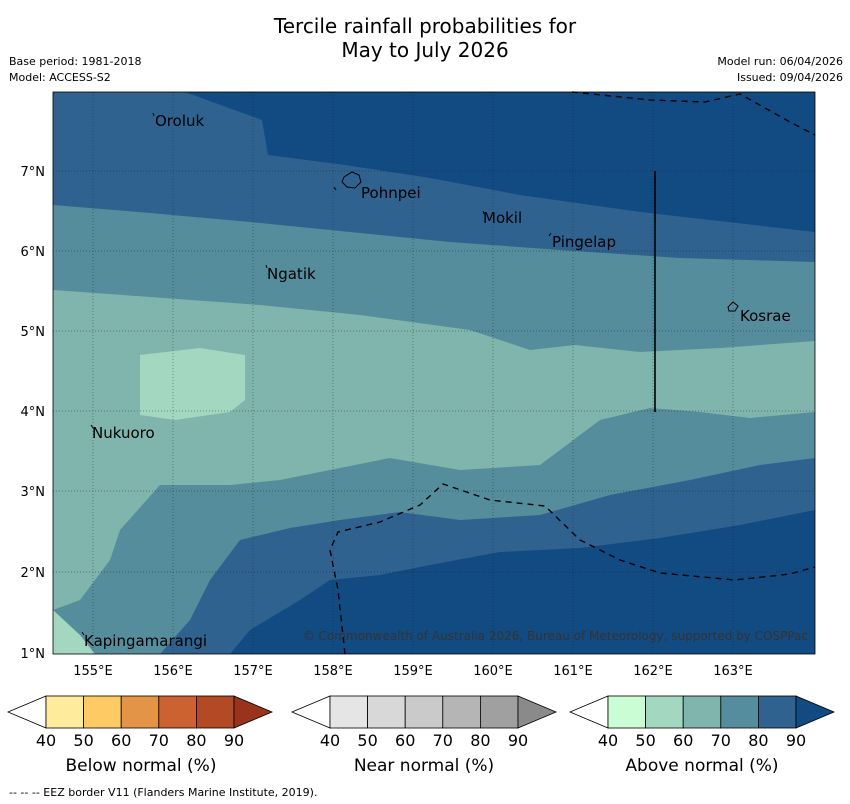 The image size is (850, 804). I want to click on label-kapingamarangi: Kapingamarangi, so click(145, 641).